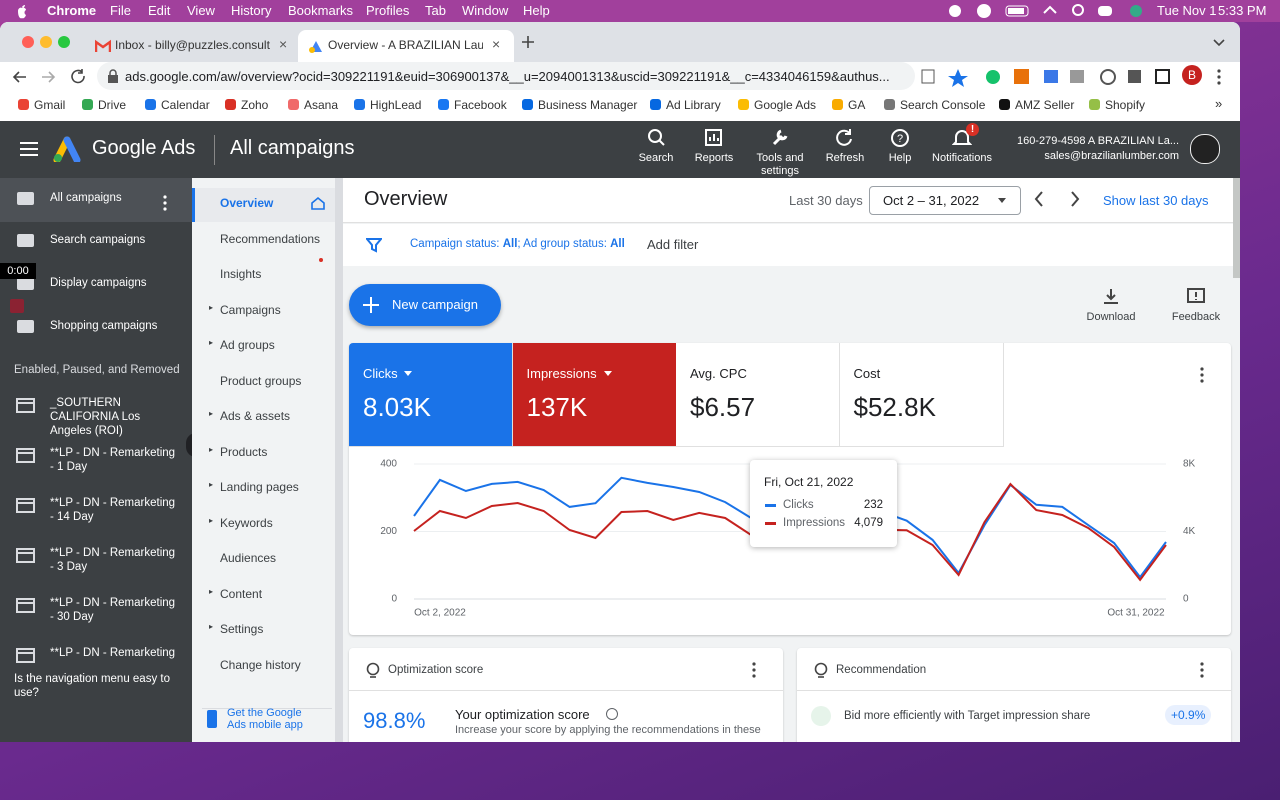 The width and height of the screenshot is (1280, 800). What do you see at coordinates (261, 381) in the screenshot?
I see `page-nav-item: Product groups` at bounding box center [261, 381].